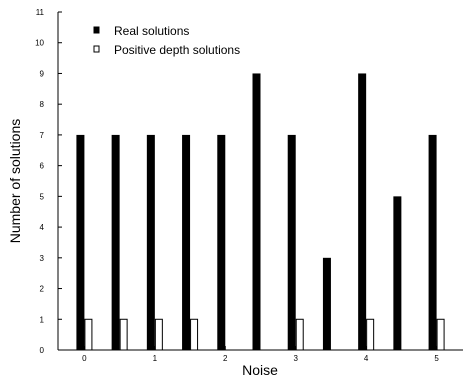  What do you see at coordinates (96, 30) in the screenshot?
I see `legend-swatch-real` at bounding box center [96, 30].